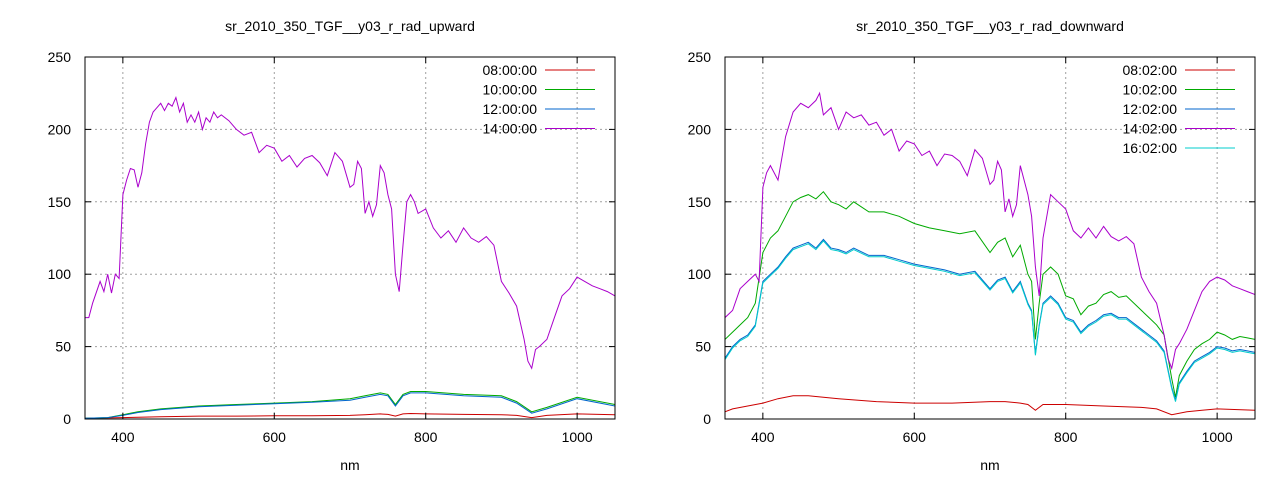 This screenshot has height=480, width=1280. What do you see at coordinates (510, 129) in the screenshot?
I see `legend-label-14:00:00: 14:00:00` at bounding box center [510, 129].